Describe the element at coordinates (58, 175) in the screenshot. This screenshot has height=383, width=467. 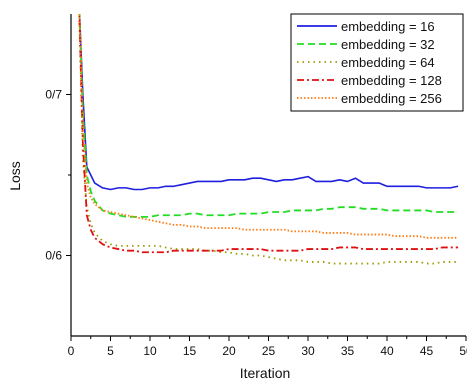
I see `y-ticks: 0/6 0/7` at that location.